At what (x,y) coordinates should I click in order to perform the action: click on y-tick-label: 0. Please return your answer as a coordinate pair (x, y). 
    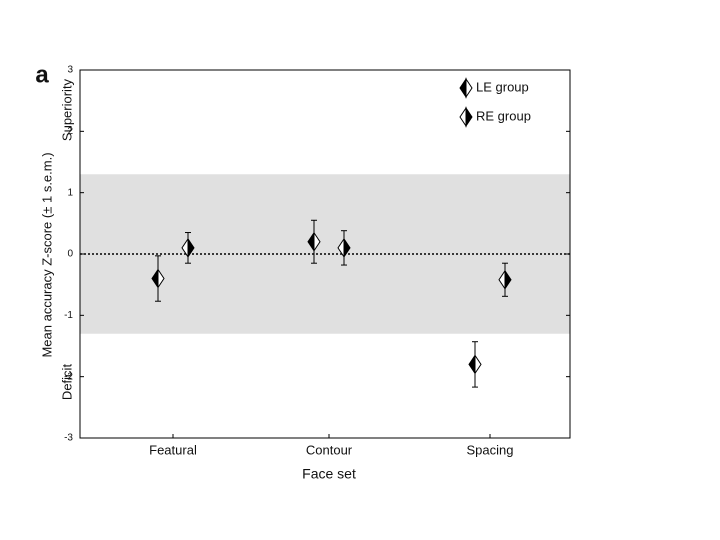
    Looking at the image, I should click on (70, 254).